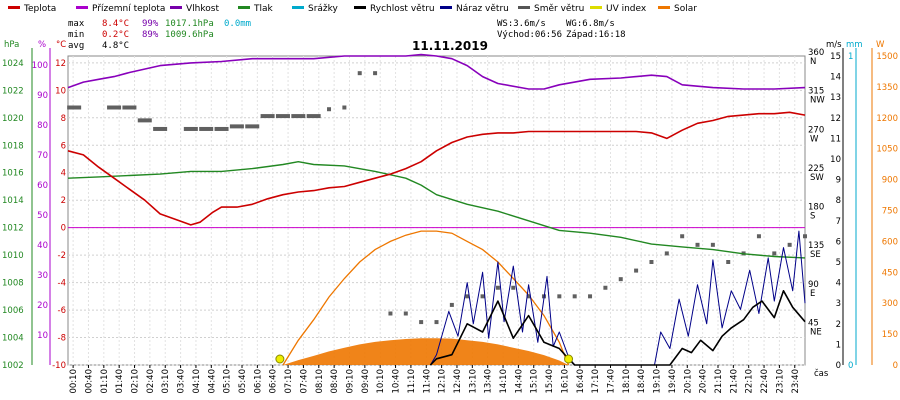 The width and height of the screenshot is (900, 400). Describe the element at coordinates (42, 45) in the screenshot. I see `axis-unit-percent: %` at that location.